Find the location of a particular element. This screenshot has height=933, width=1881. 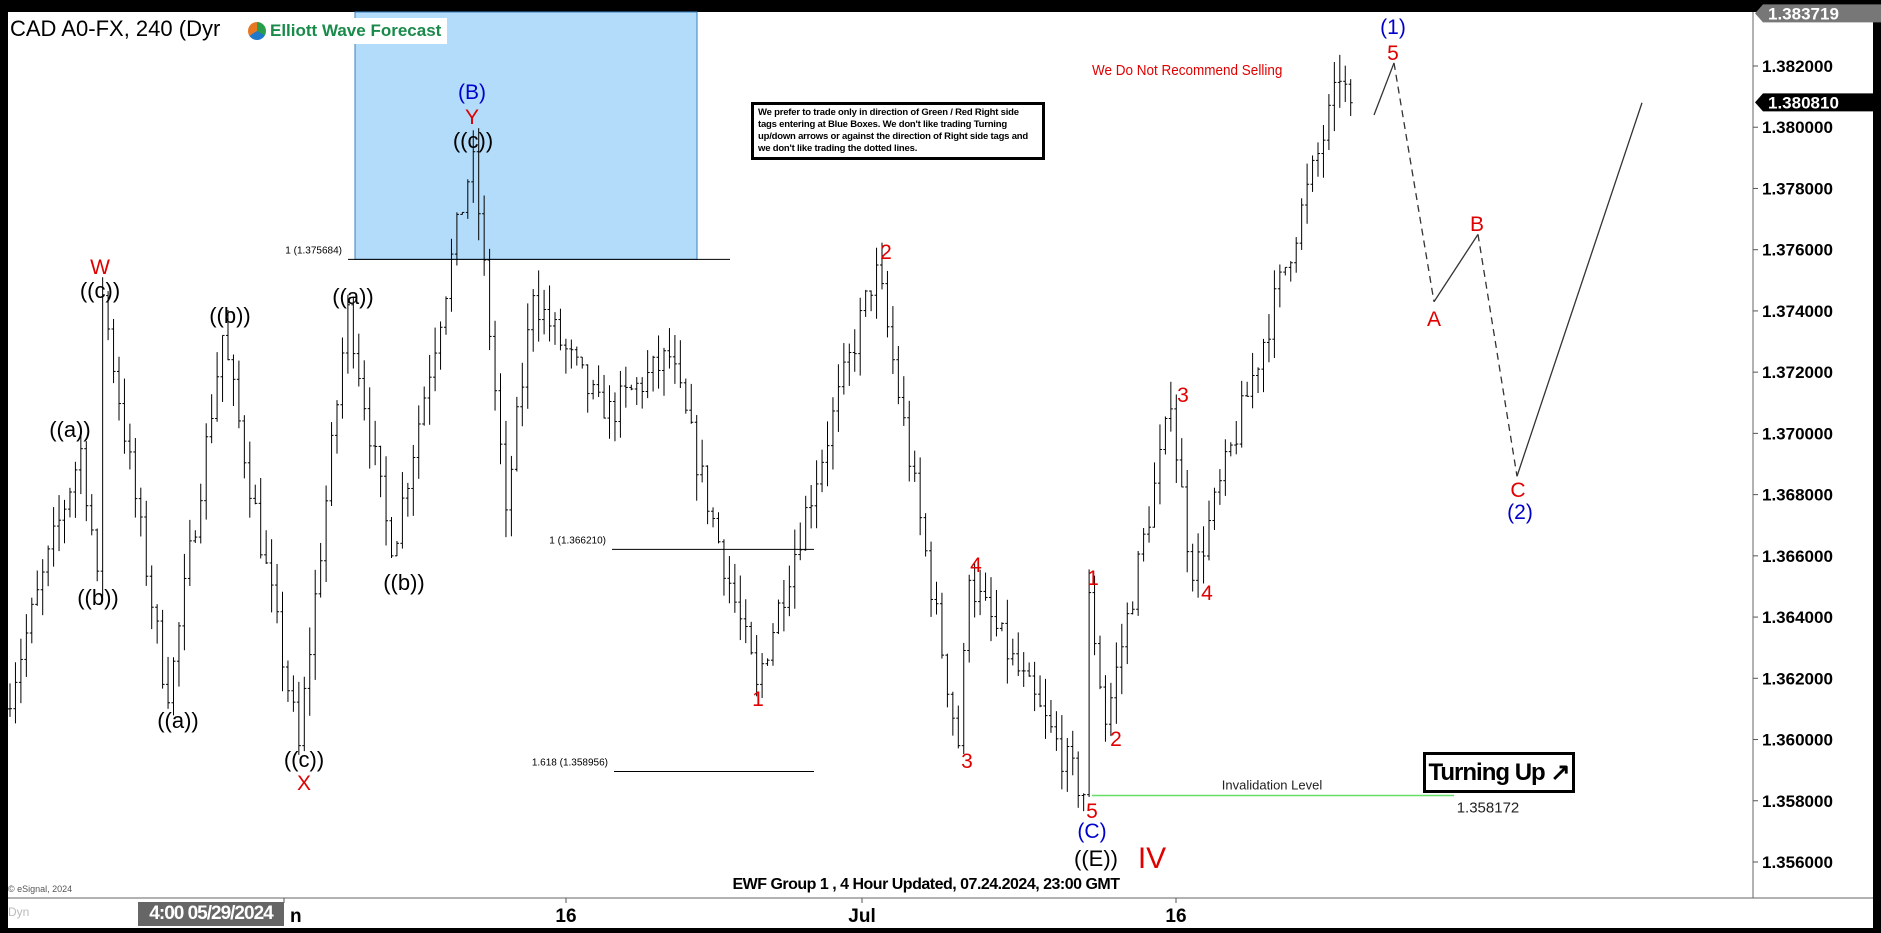

wave-label-8: ((a)) is located at coordinates (353, 296).